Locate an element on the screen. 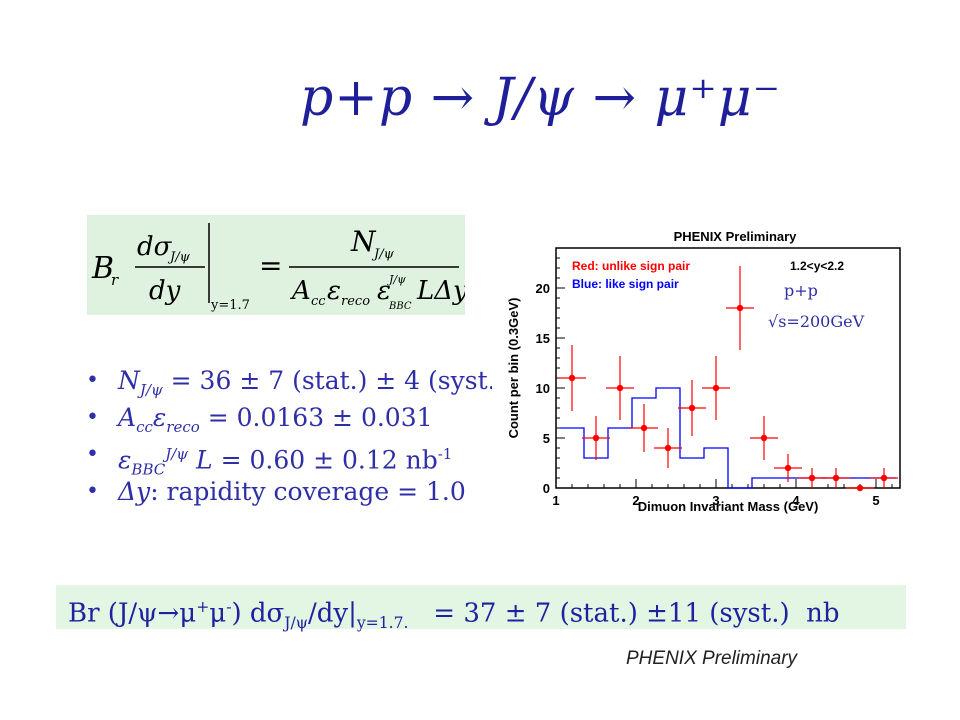 Image resolution: width=960 pixels, height=720 pixels. result-sup2: - is located at coordinates (229, 607).